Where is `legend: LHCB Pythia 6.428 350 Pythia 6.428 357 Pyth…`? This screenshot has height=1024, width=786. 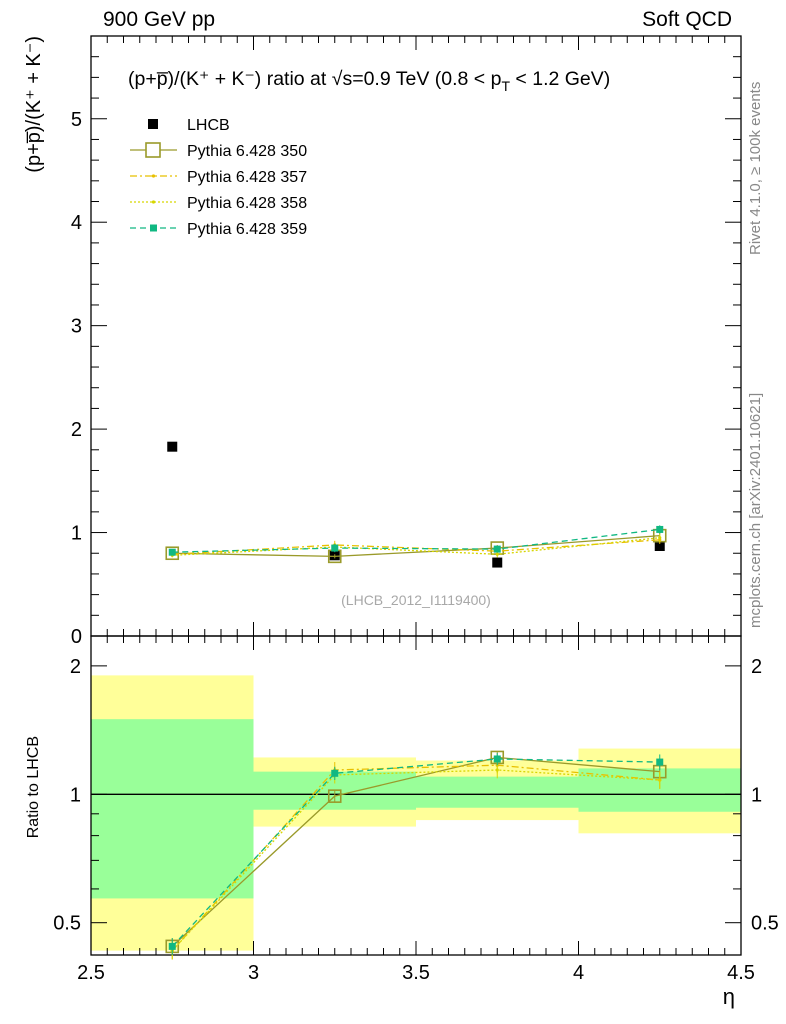 legend: LHCB Pythia 6.428 350 Pythia 6.428 357 Pyth… is located at coordinates (218, 177).